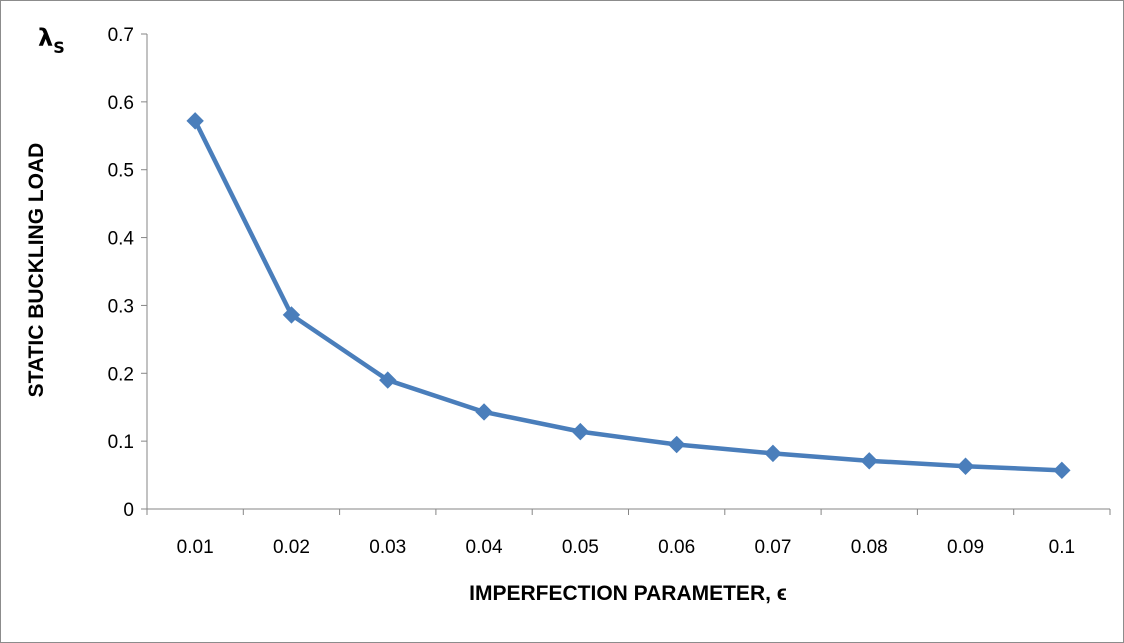  Describe the element at coordinates (128, 510) in the screenshot. I see `y-tick-label: 0` at that location.